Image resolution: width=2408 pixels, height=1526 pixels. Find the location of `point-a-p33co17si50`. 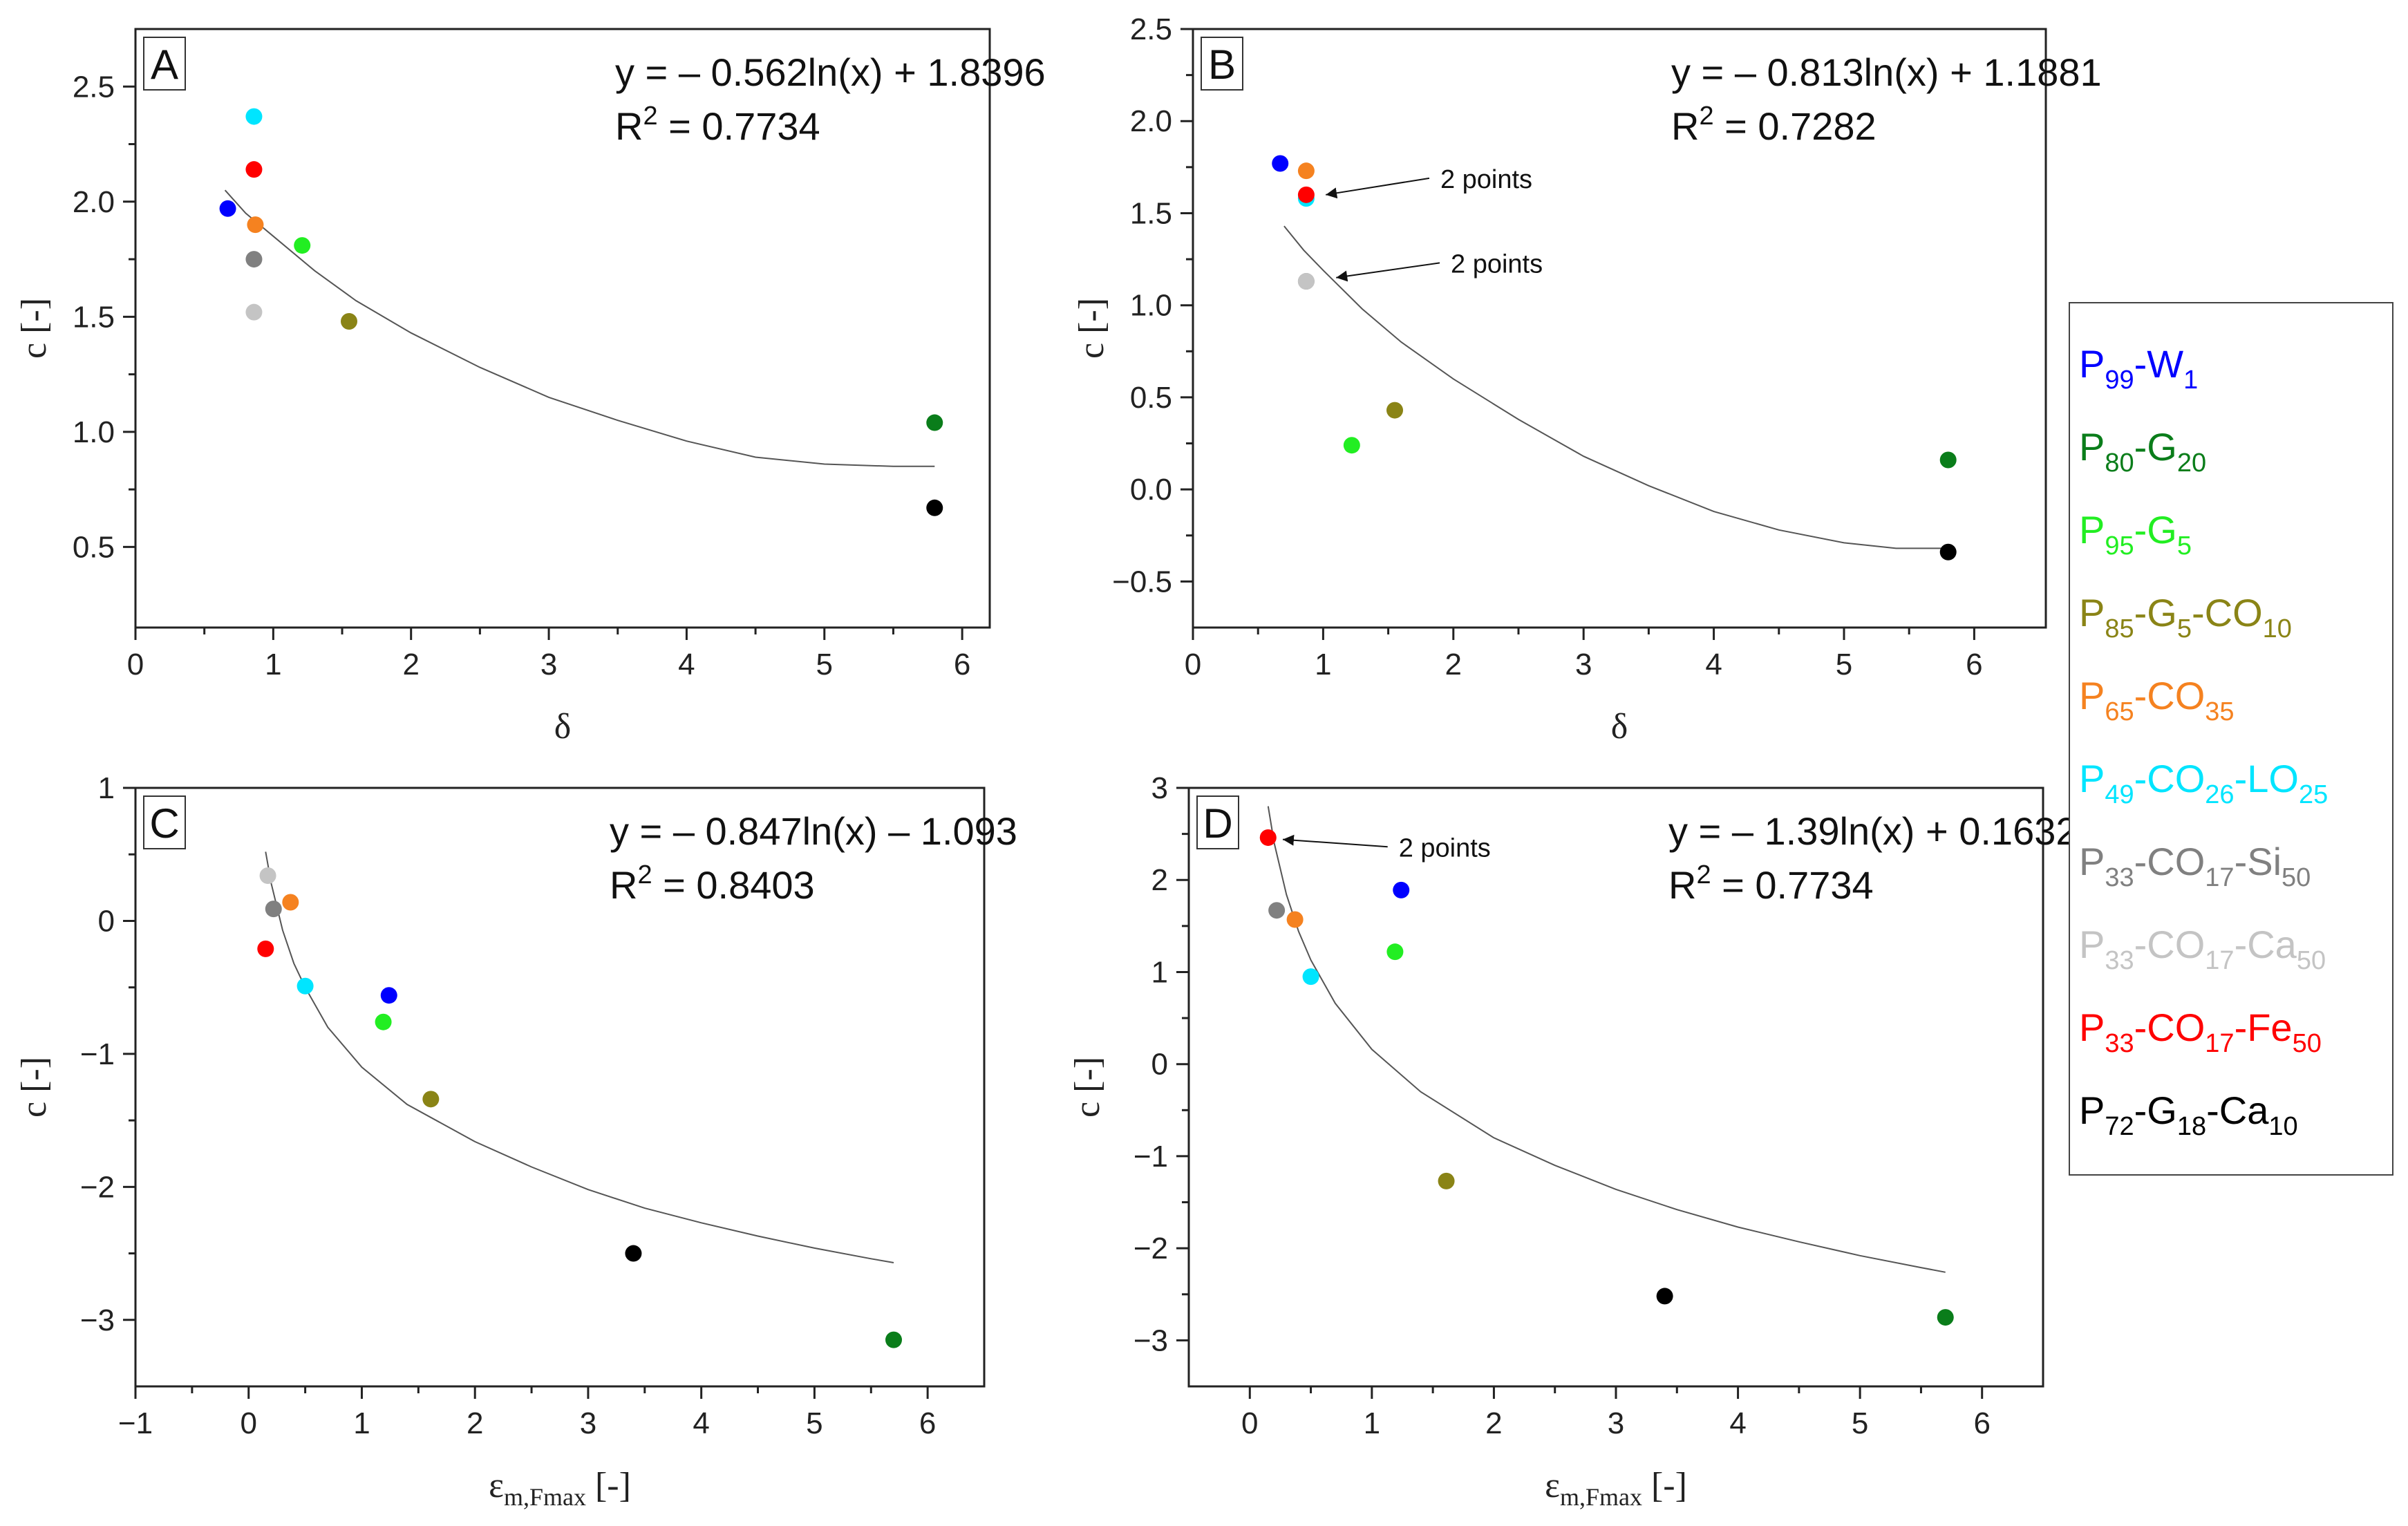

point-a-p33co17si50 is located at coordinates (254, 259).